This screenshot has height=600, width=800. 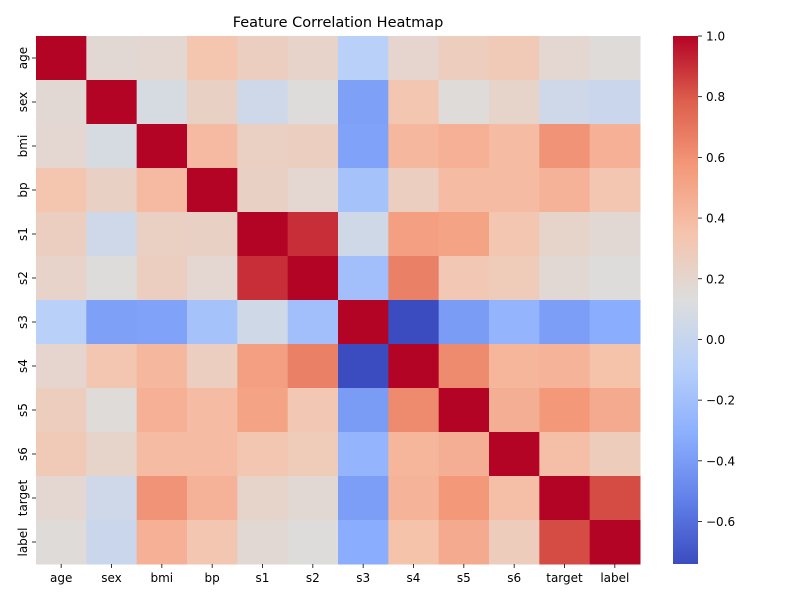 What do you see at coordinates (162, 410) in the screenshot?
I see `heatmap-cell-s5-bmi` at bounding box center [162, 410].